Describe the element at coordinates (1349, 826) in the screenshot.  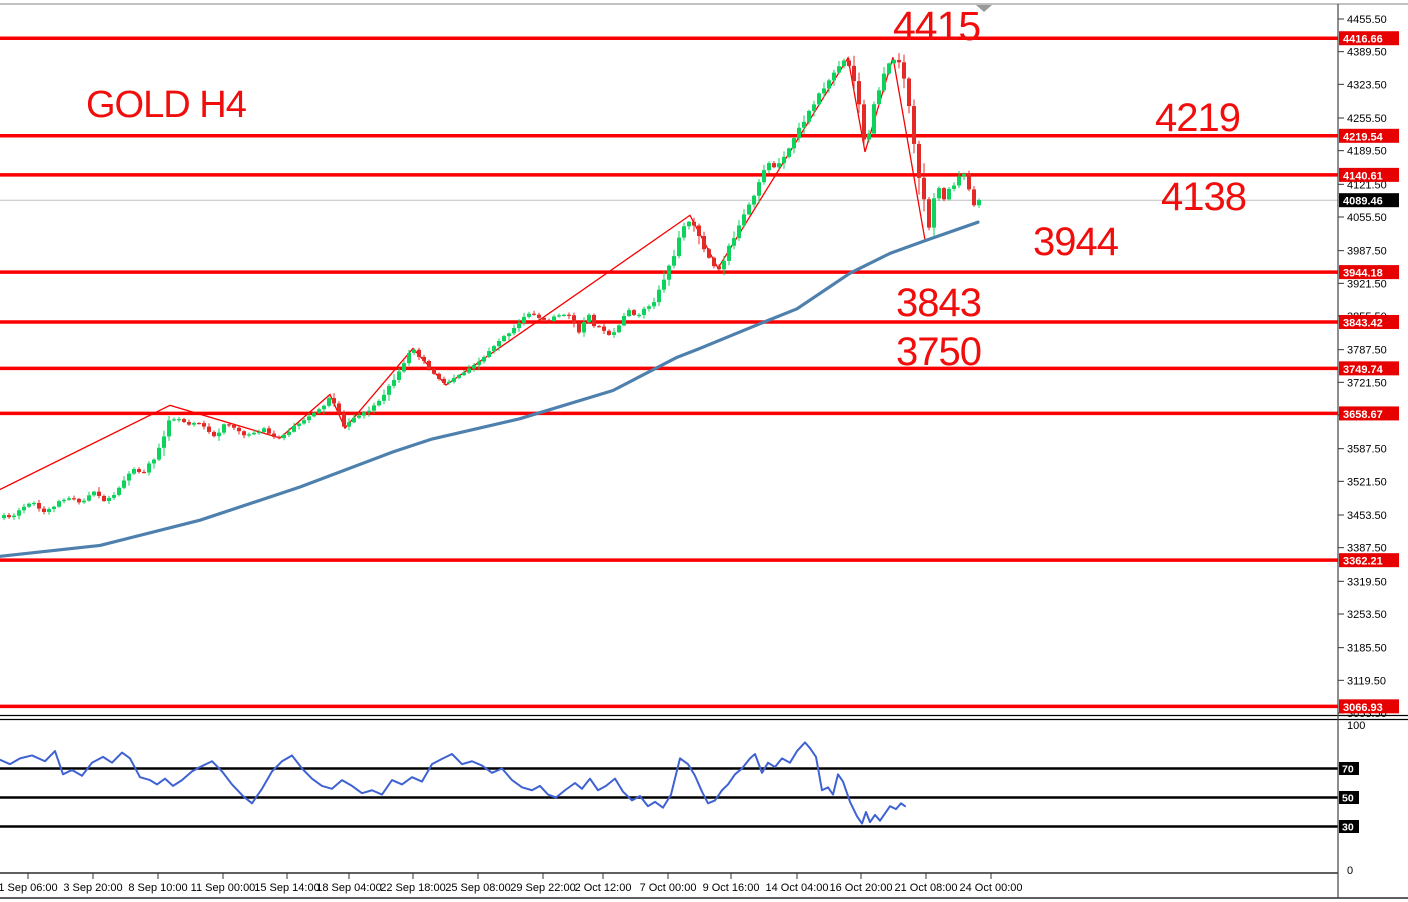
I see `rsi-level-badge` at that location.